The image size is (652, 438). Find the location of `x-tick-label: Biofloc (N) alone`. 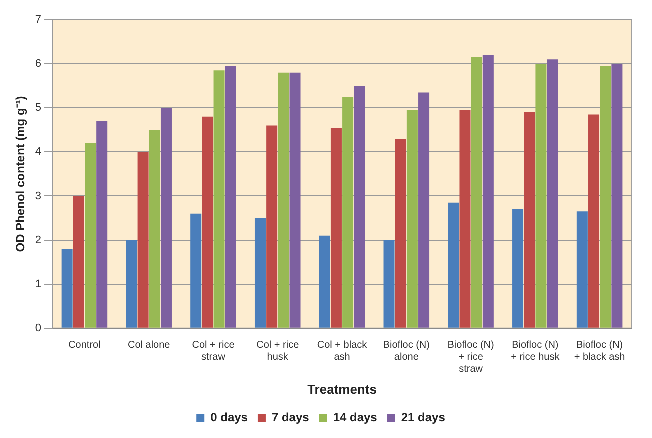

x-tick-label: Biofloc (N) alone is located at coordinates (406, 352).